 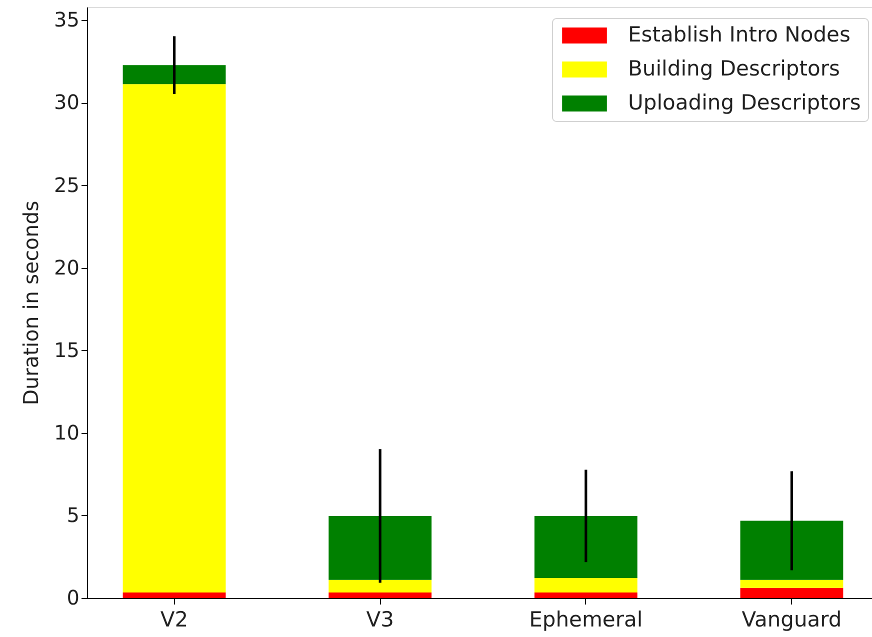 I want to click on y-tick-label: 0, so click(x=73, y=598).